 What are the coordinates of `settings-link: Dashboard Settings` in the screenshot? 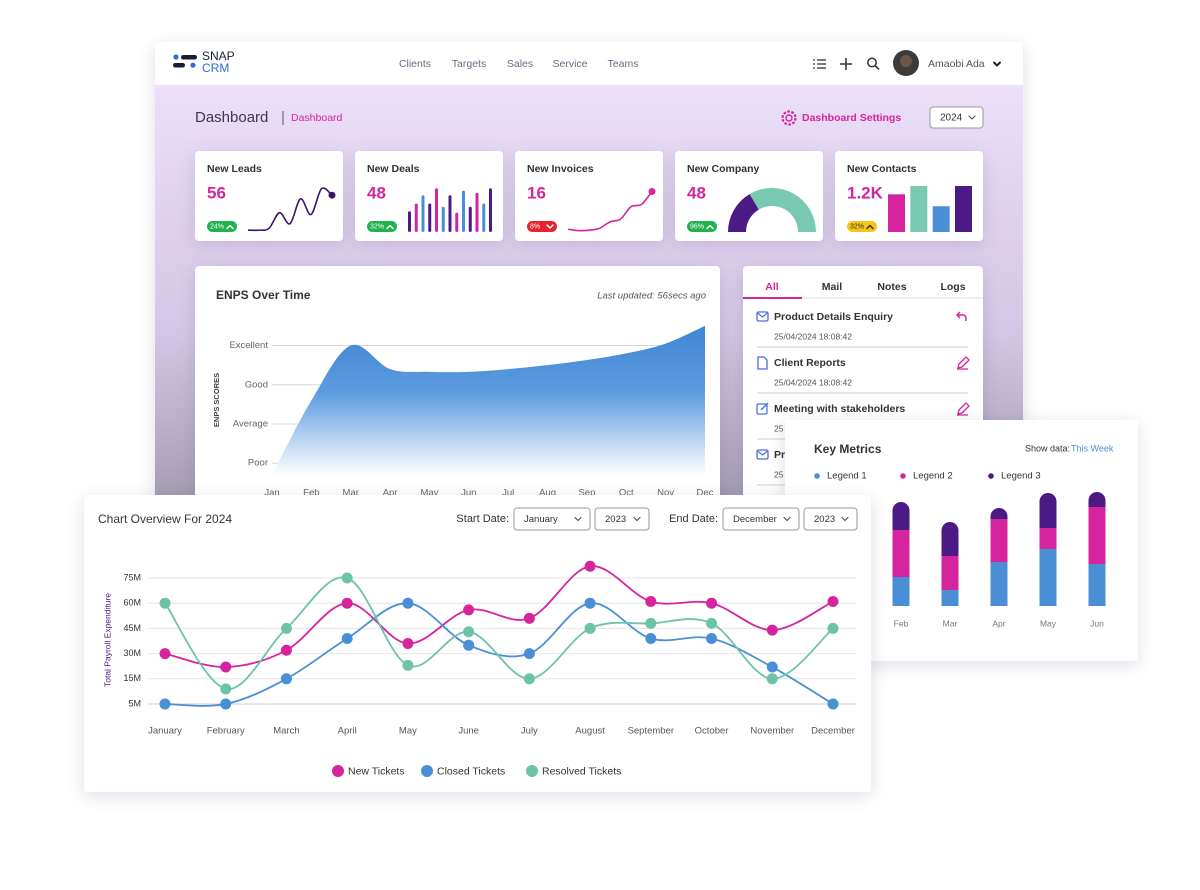 It's located at (851, 118).